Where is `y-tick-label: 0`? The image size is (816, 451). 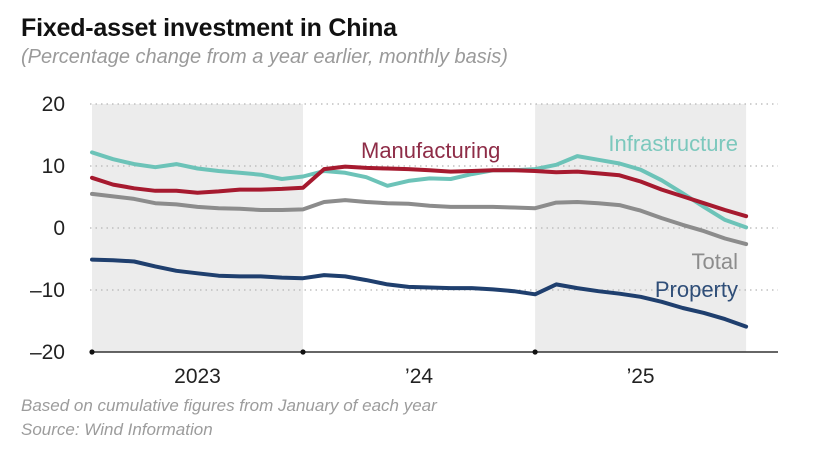 y-tick-label: 0 is located at coordinates (59, 228).